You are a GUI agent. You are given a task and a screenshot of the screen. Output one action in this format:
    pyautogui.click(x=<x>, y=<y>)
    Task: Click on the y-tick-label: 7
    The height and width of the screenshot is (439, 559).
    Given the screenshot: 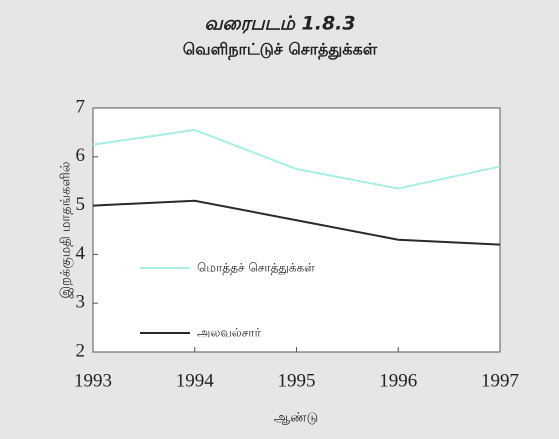 What is the action you would take?
    pyautogui.click(x=81, y=106)
    